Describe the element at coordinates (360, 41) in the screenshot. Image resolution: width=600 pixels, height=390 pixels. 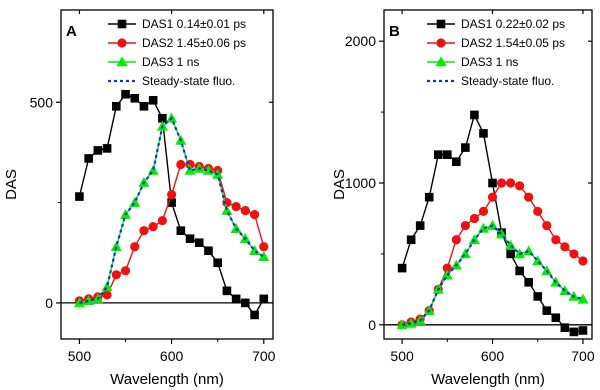
I see `y-tick-label: 2000` at that location.